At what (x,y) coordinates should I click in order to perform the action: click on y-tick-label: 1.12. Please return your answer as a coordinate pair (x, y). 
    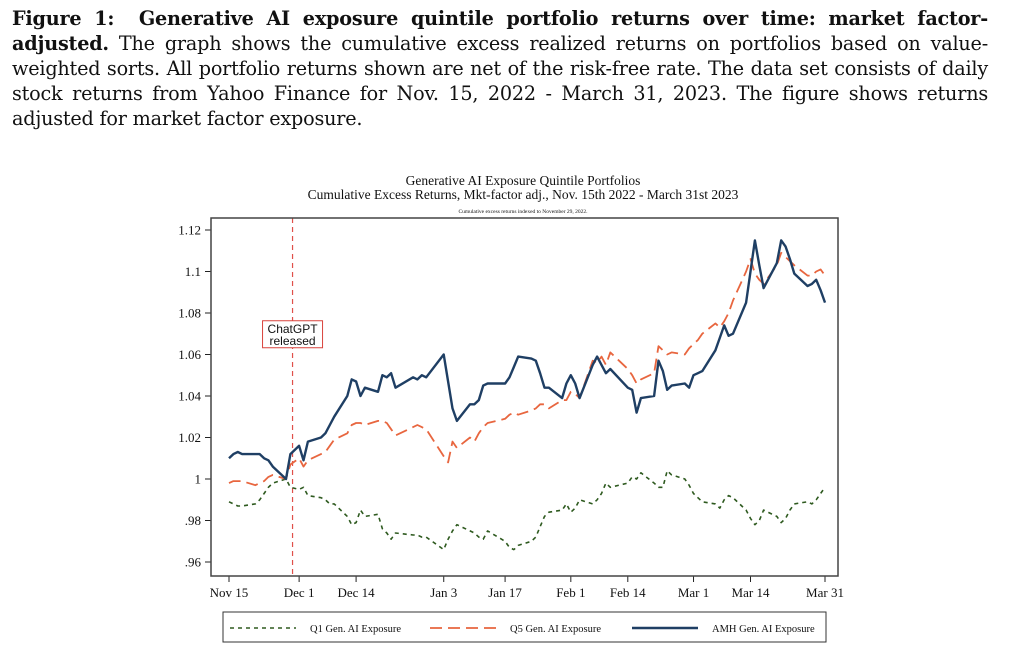
    Looking at the image, I should click on (189, 230).